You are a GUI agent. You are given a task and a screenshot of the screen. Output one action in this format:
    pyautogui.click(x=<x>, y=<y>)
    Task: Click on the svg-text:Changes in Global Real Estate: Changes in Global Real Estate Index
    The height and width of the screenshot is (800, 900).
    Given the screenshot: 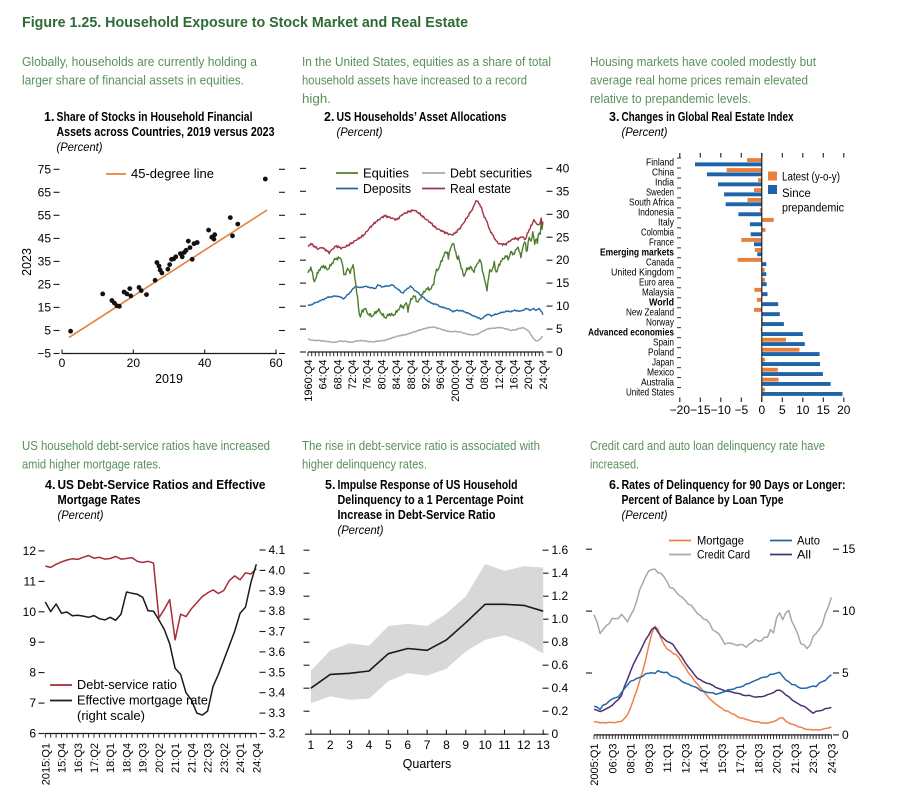 What is the action you would take?
    pyautogui.click(x=708, y=117)
    